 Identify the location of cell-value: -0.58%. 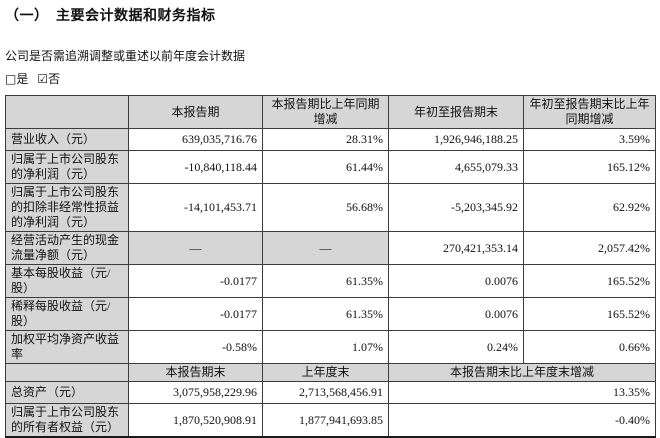
(195, 347).